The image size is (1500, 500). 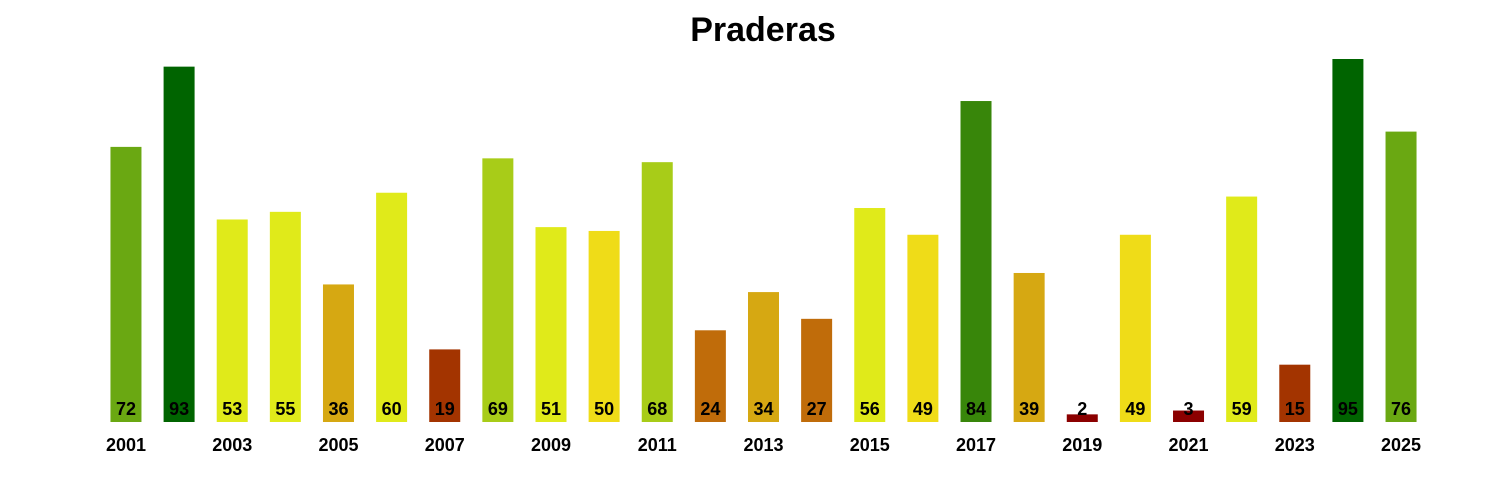 I want to click on x-tick-label: 2021, so click(x=1189, y=445).